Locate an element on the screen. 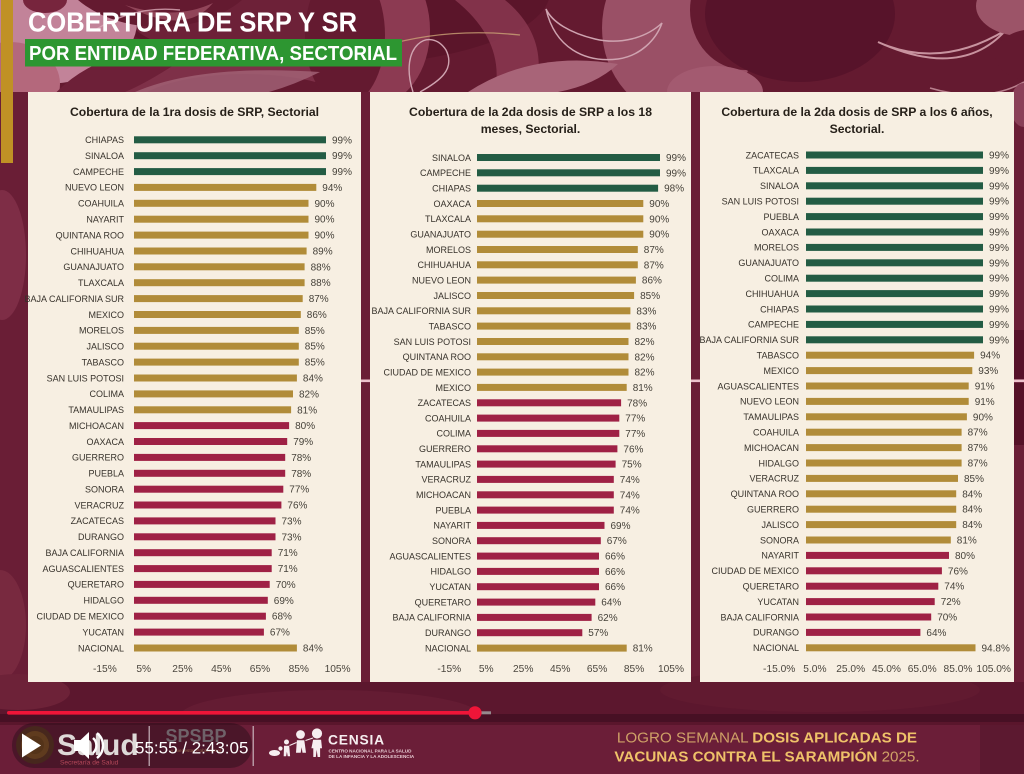 Image resolution: width=1024 pixels, height=774 pixels. svg-text: SINALOA is located at coordinates (451, 158).